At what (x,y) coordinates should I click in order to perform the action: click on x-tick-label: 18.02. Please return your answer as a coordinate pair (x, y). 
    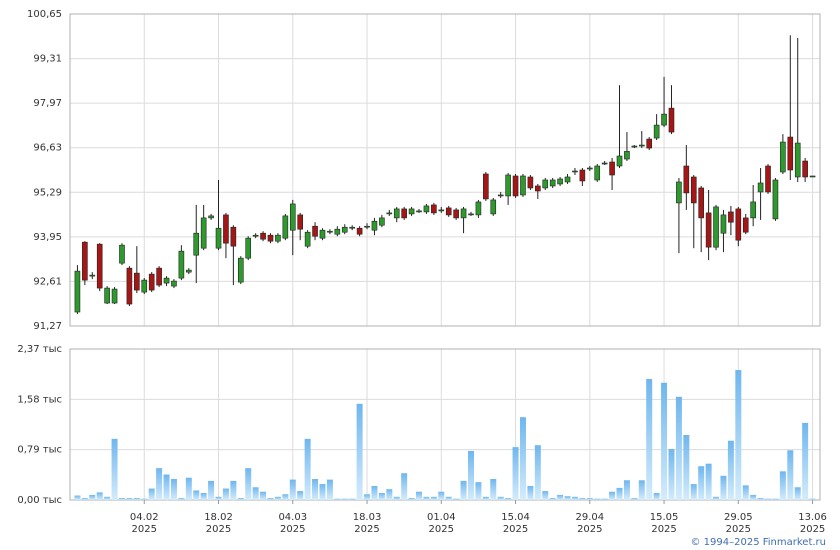
    Looking at the image, I should click on (218, 517).